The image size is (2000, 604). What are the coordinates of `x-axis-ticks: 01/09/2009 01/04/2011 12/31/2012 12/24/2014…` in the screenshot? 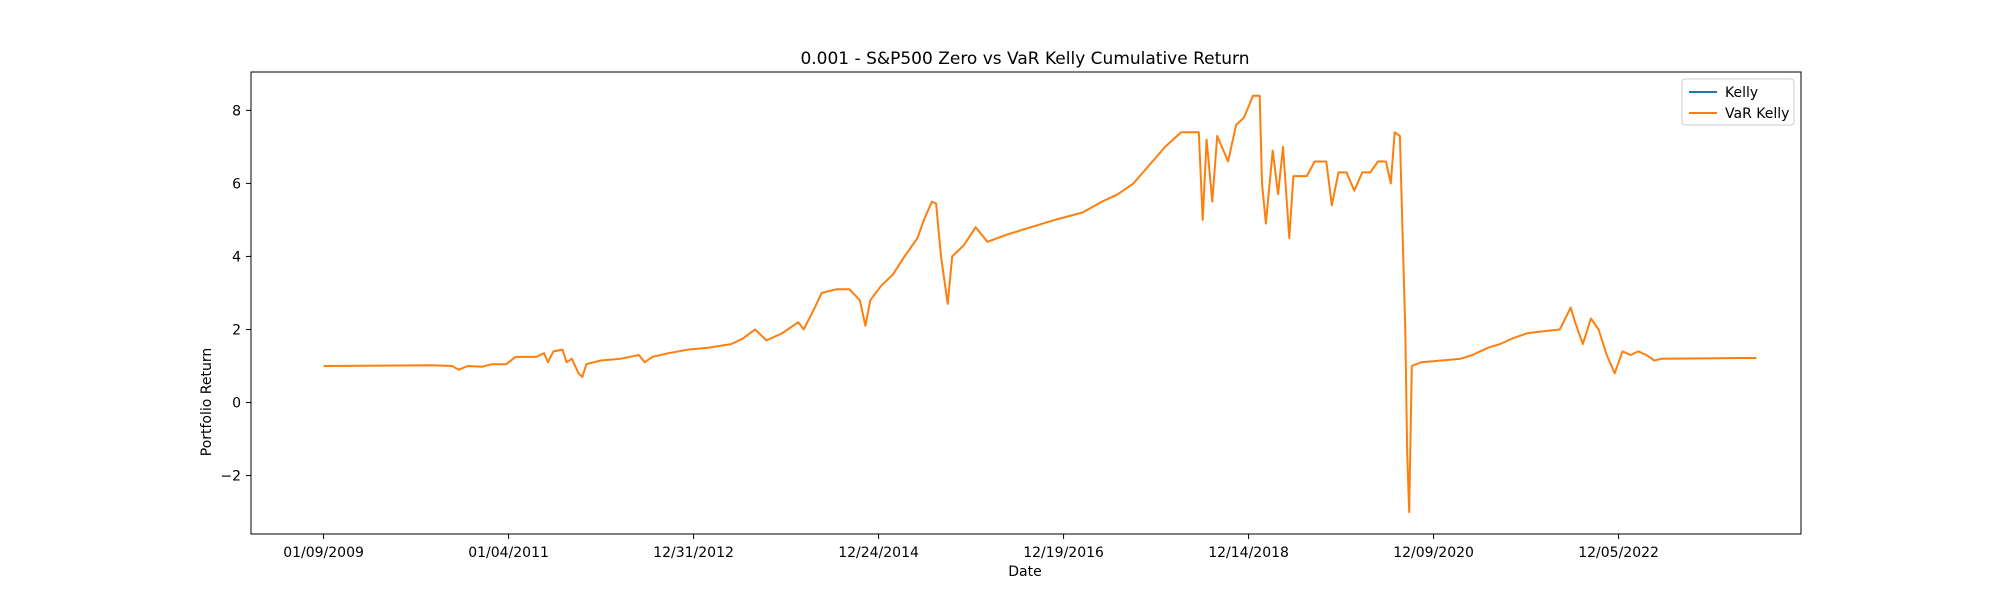 It's located at (971, 547).